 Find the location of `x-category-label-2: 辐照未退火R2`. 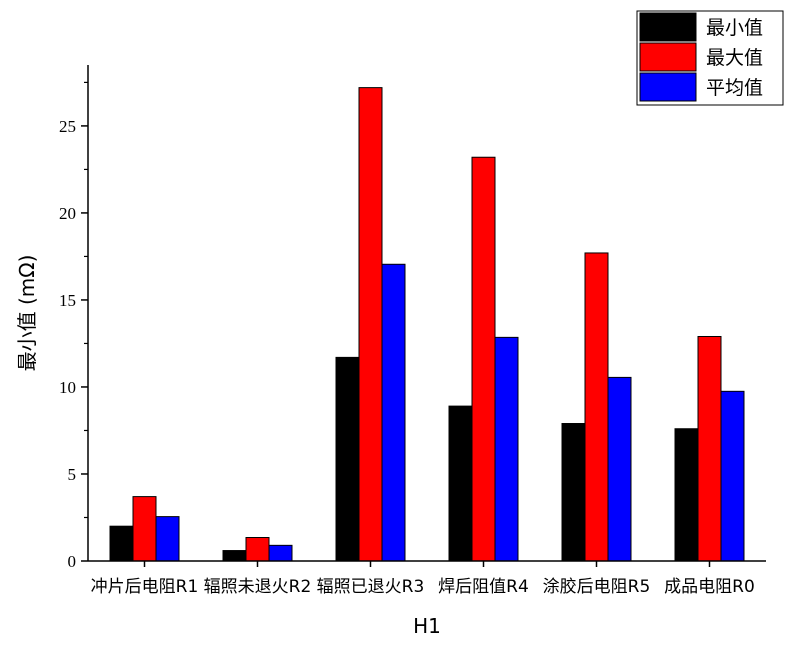

x-category-label-2: 辐照未退火R2 is located at coordinates (258, 587).